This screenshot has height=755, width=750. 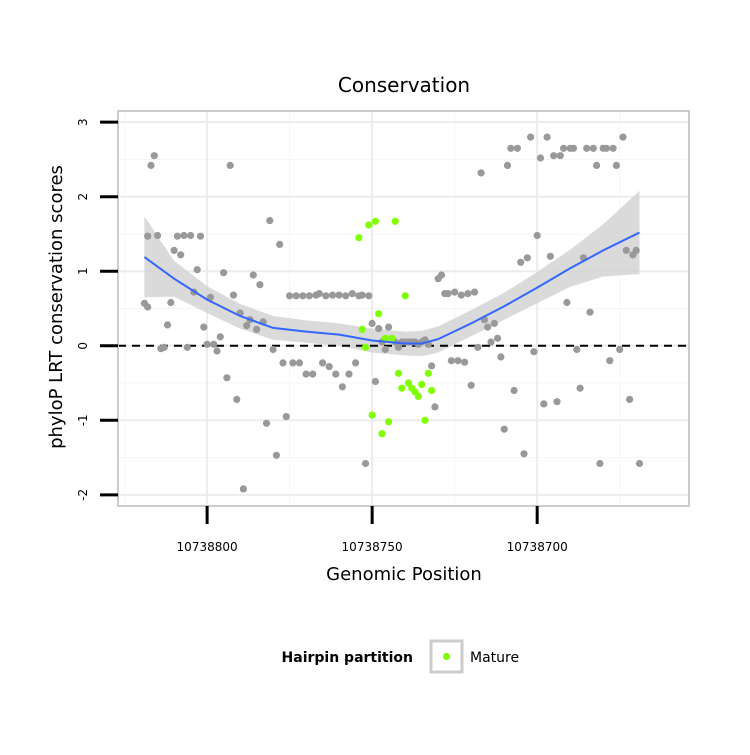 I want to click on y-axis-title: phyloP LRT conservation scores, so click(x=56, y=307).